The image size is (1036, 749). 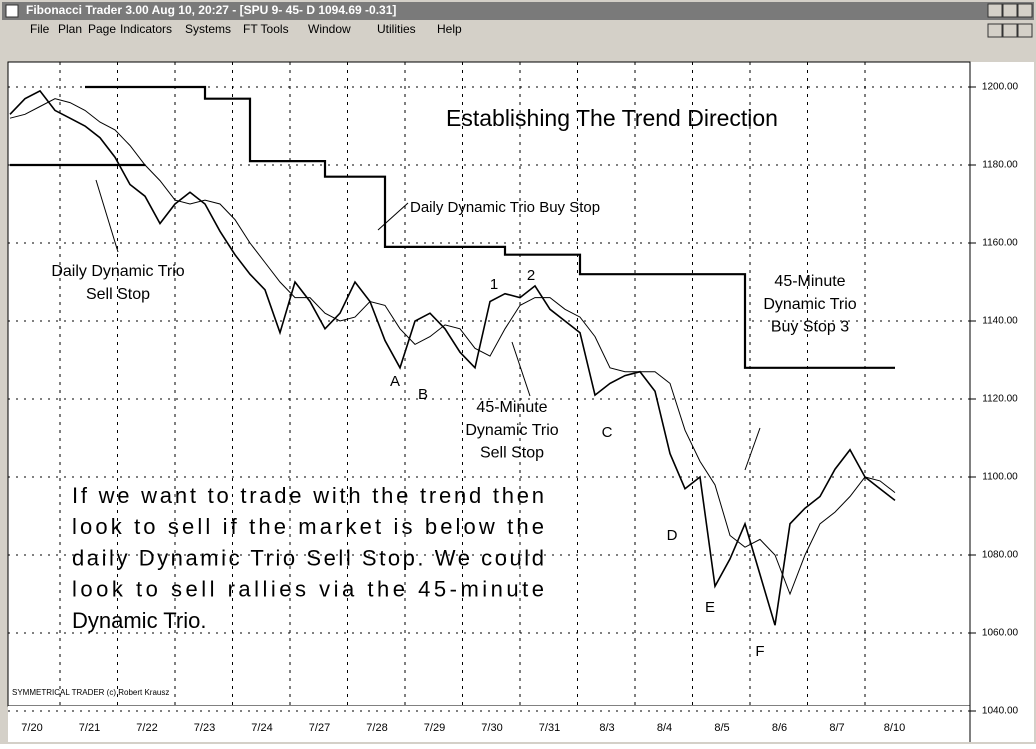 I want to click on x-tick-label: 7/27, so click(x=319, y=728).